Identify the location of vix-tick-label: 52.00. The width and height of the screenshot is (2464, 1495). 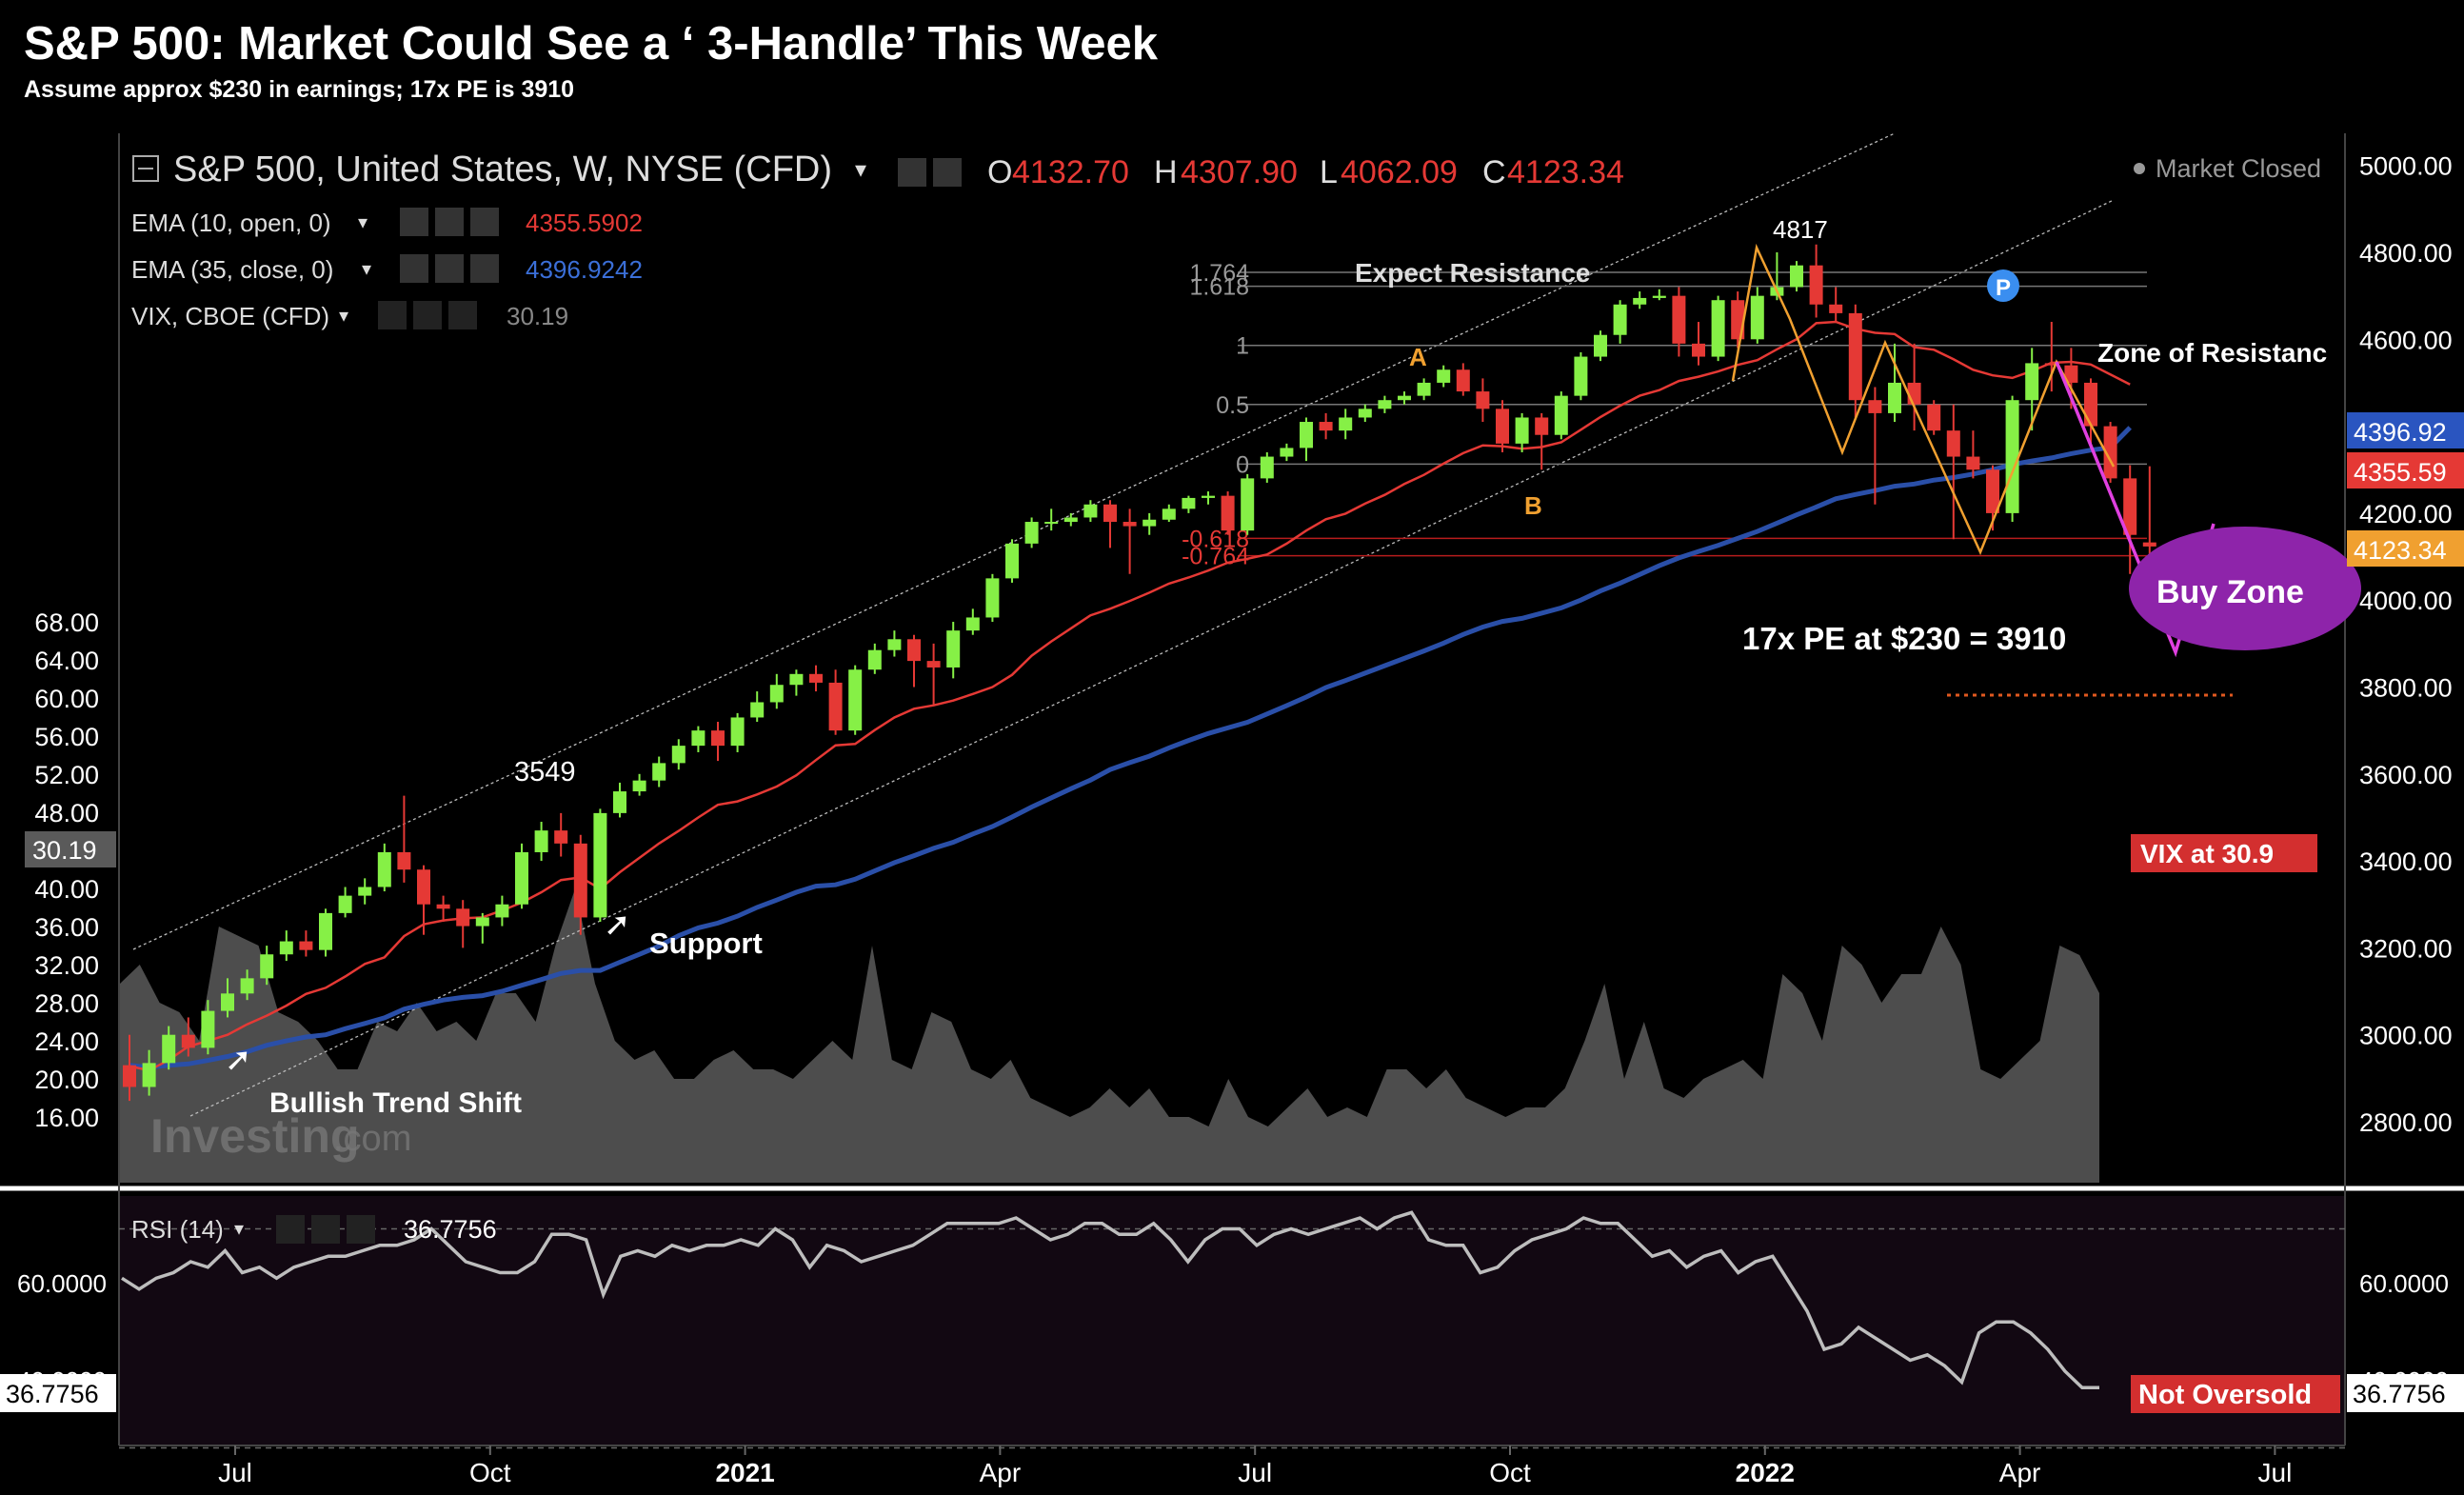
(66, 775).